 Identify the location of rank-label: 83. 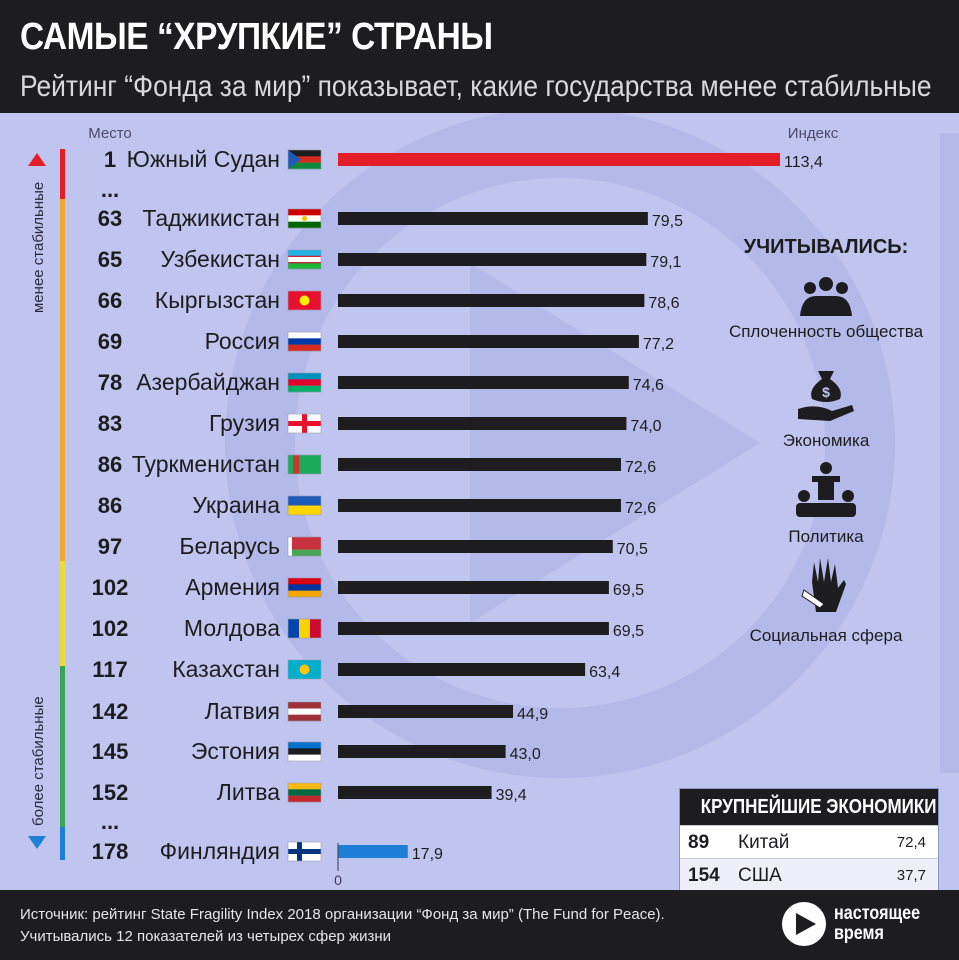
(110, 423).